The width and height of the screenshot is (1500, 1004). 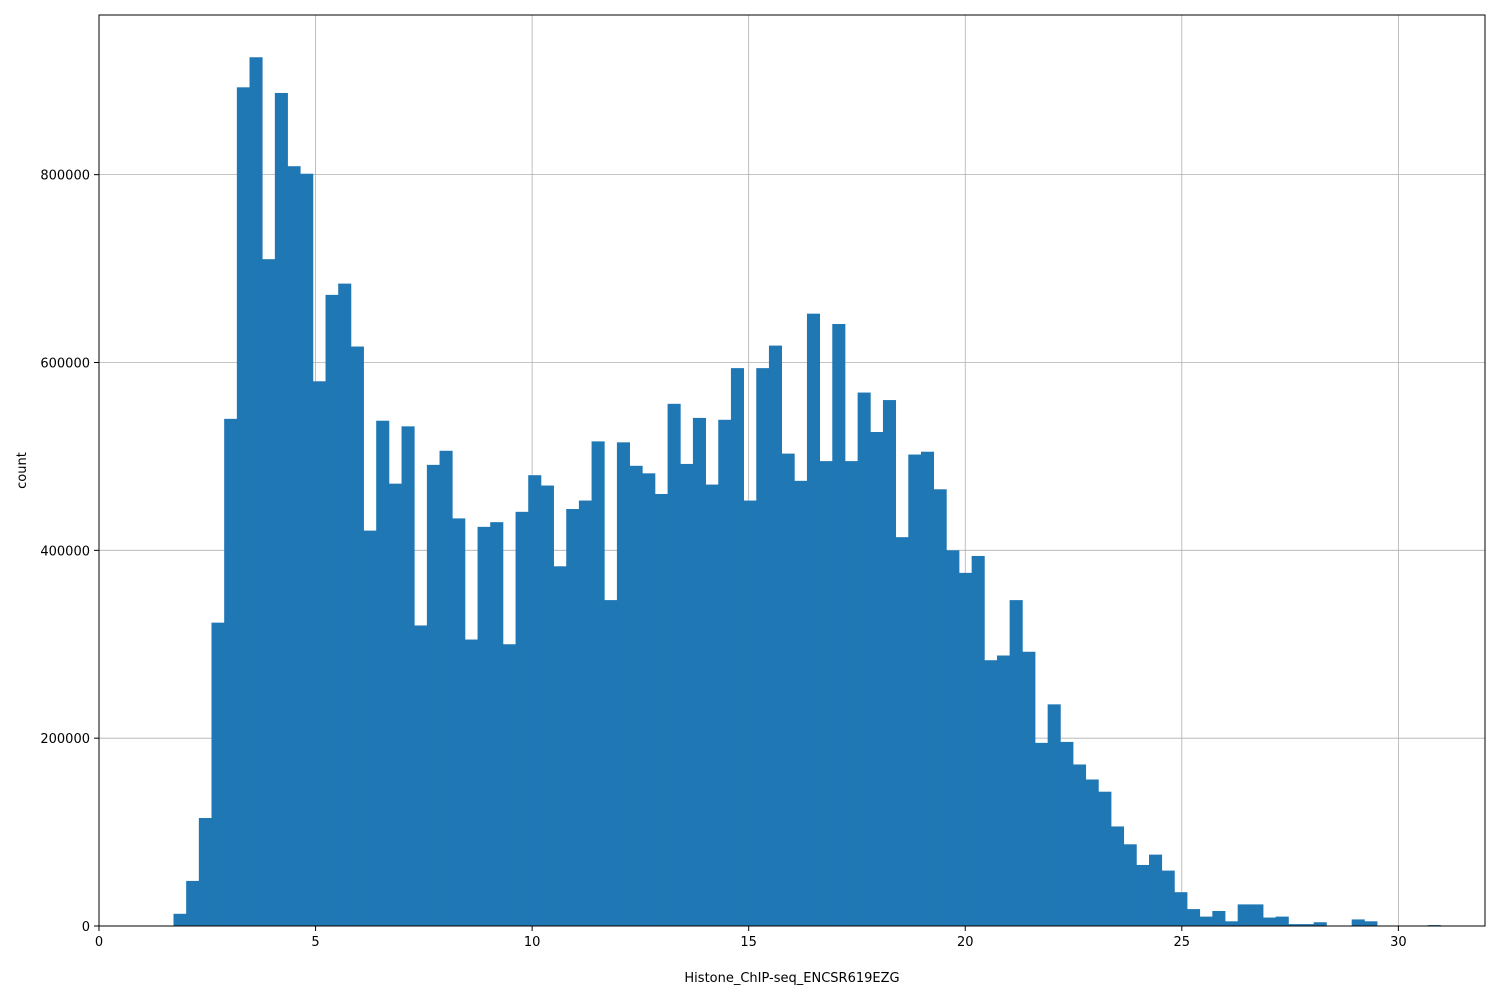 What do you see at coordinates (99, 942) in the screenshot?
I see `x-tick-label: 0` at bounding box center [99, 942].